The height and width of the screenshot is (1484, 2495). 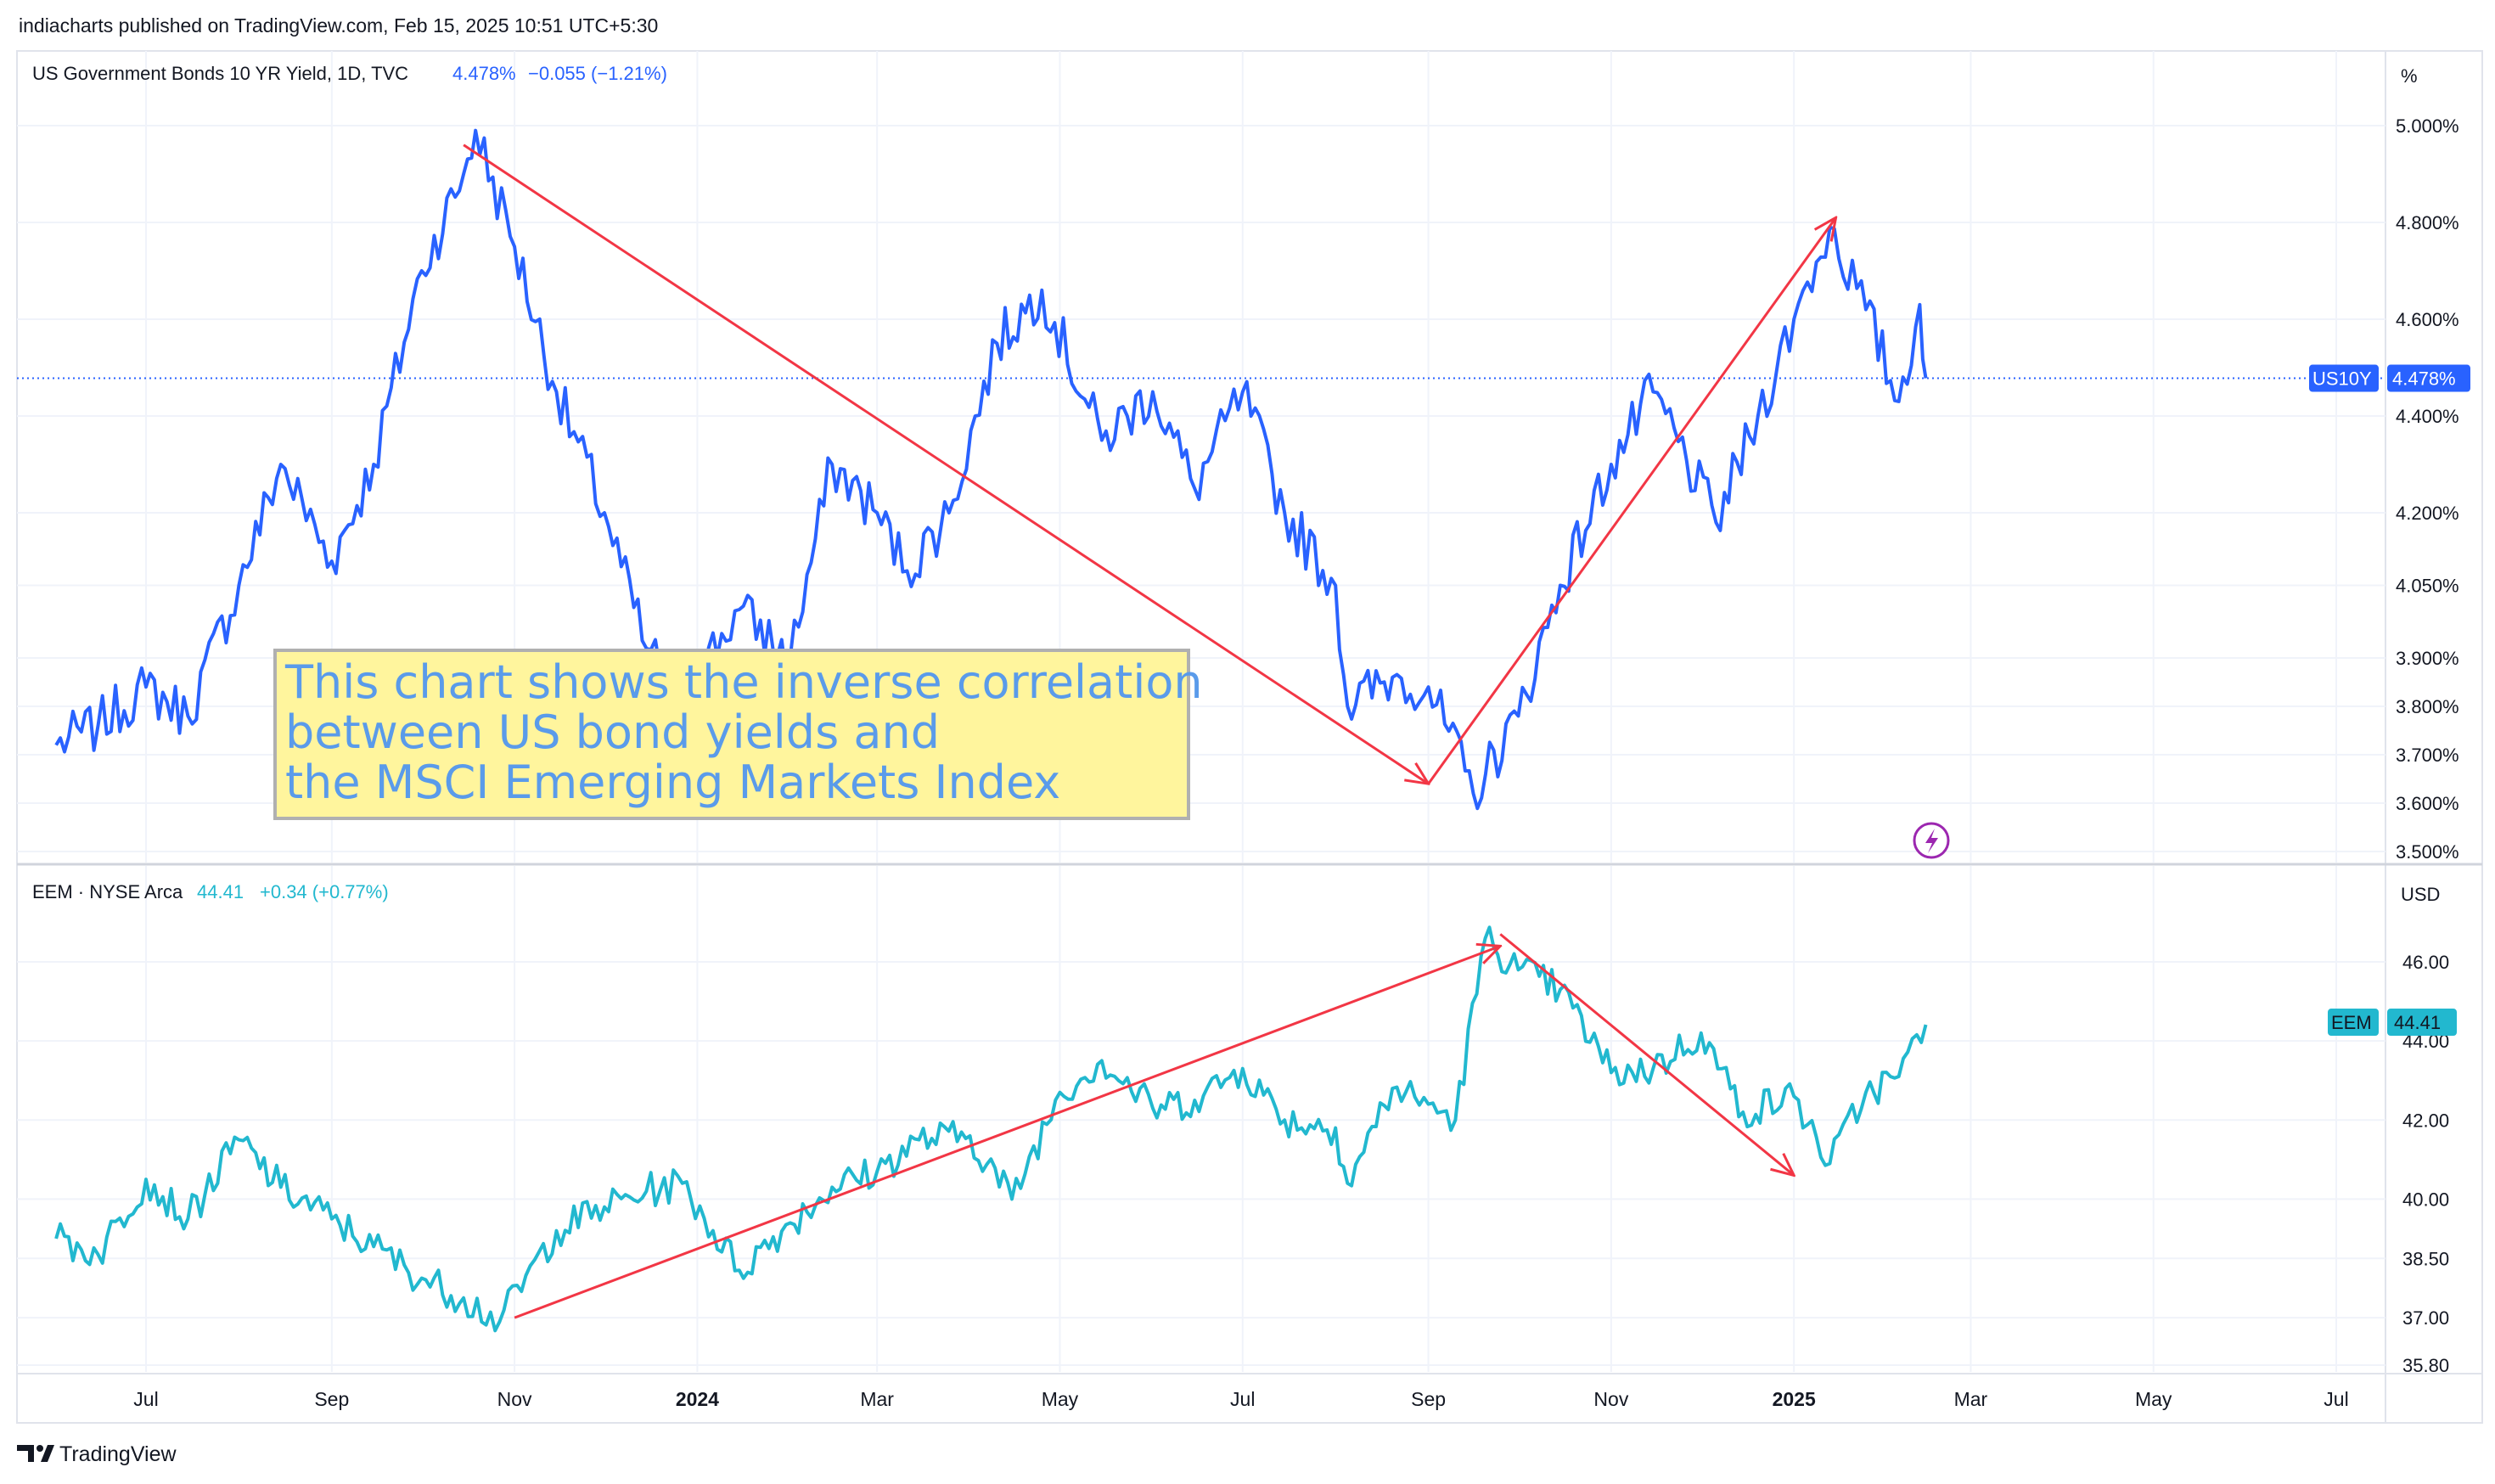 I want to click on eem-tag-symbol: EEM, so click(x=2352, y=1022).